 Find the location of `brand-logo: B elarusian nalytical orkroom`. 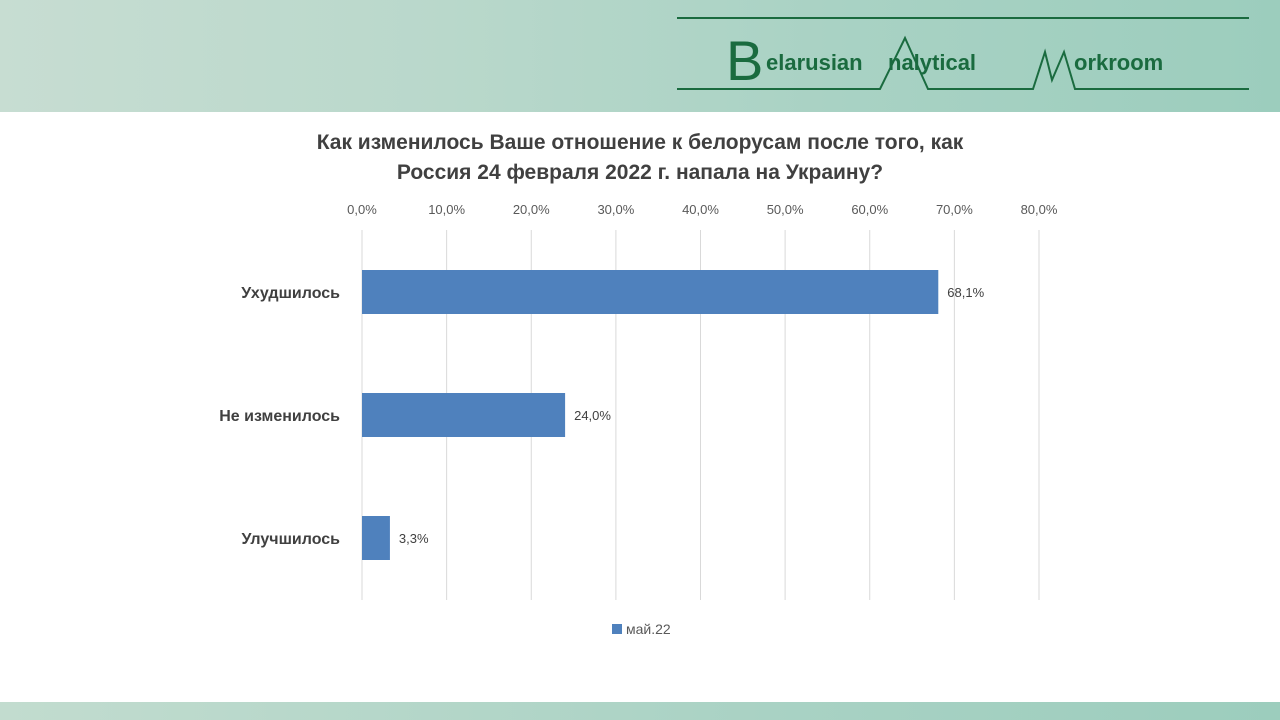

brand-logo: B elarusian nalytical orkroom is located at coordinates (963, 54).